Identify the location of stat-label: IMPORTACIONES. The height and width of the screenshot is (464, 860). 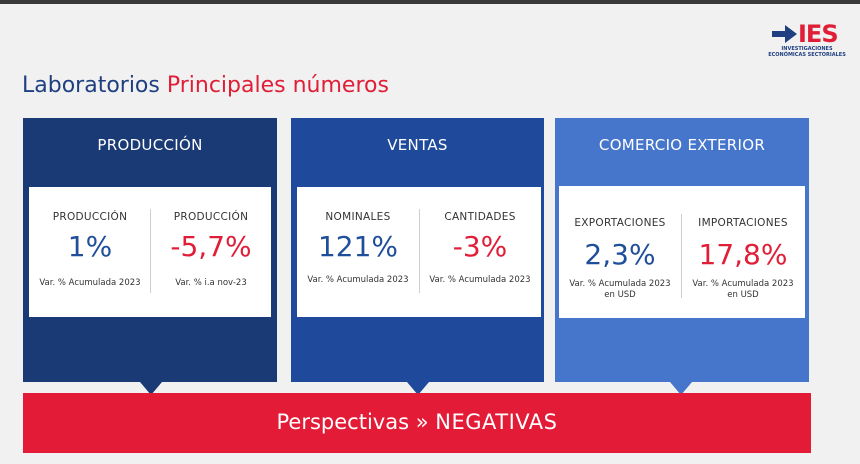
(743, 223).